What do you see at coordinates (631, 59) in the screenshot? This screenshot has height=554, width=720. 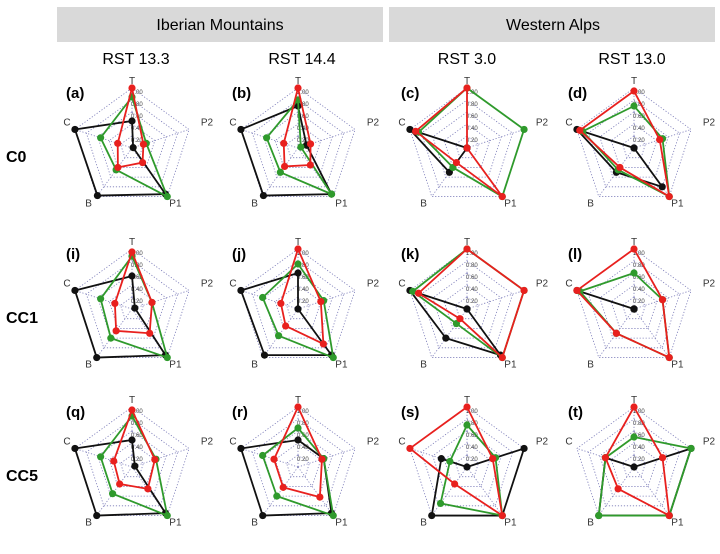 I see `column-title-4: RST 13.0` at bounding box center [631, 59].